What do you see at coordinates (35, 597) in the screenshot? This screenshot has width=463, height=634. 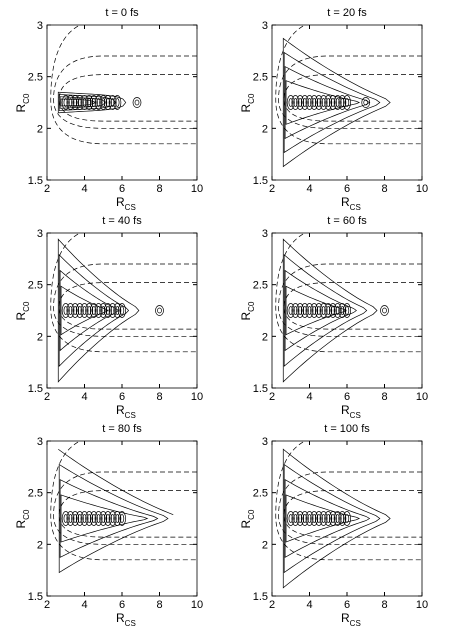 I see `y-tick-label: 1.5` at bounding box center [35, 597].